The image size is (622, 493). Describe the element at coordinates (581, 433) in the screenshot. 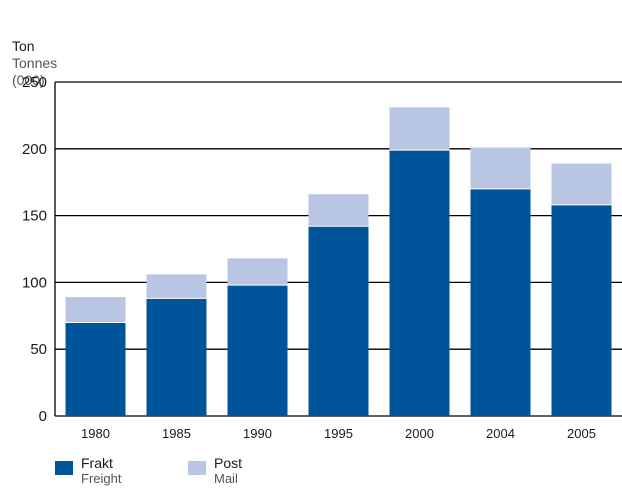

I see `x-tick-label-2005: 2005` at that location.